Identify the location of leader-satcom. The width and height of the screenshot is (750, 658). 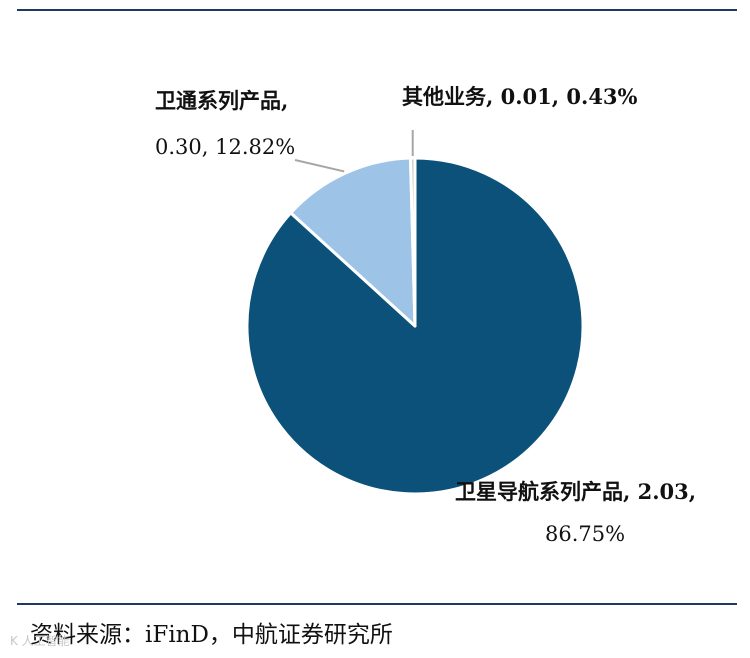
(319, 166).